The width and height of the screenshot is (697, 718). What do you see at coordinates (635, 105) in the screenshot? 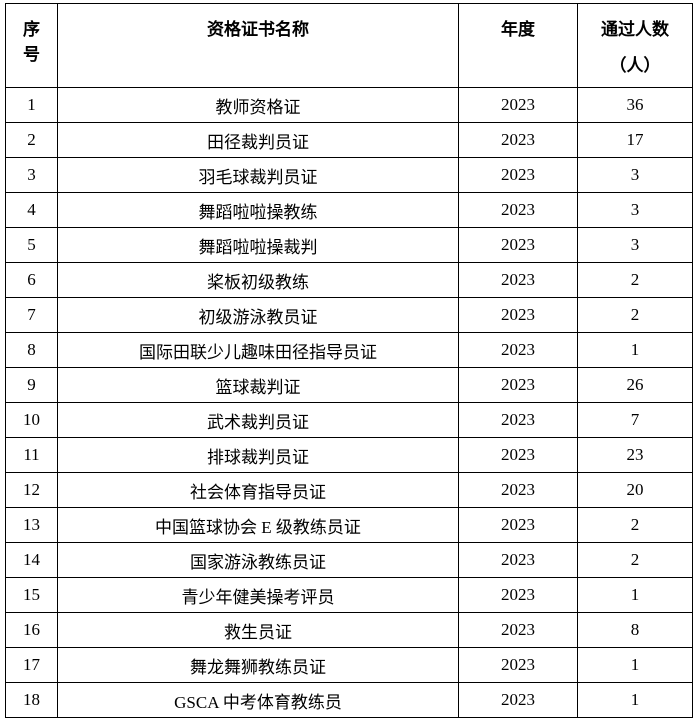
I see `cell-count: 36` at bounding box center [635, 105].